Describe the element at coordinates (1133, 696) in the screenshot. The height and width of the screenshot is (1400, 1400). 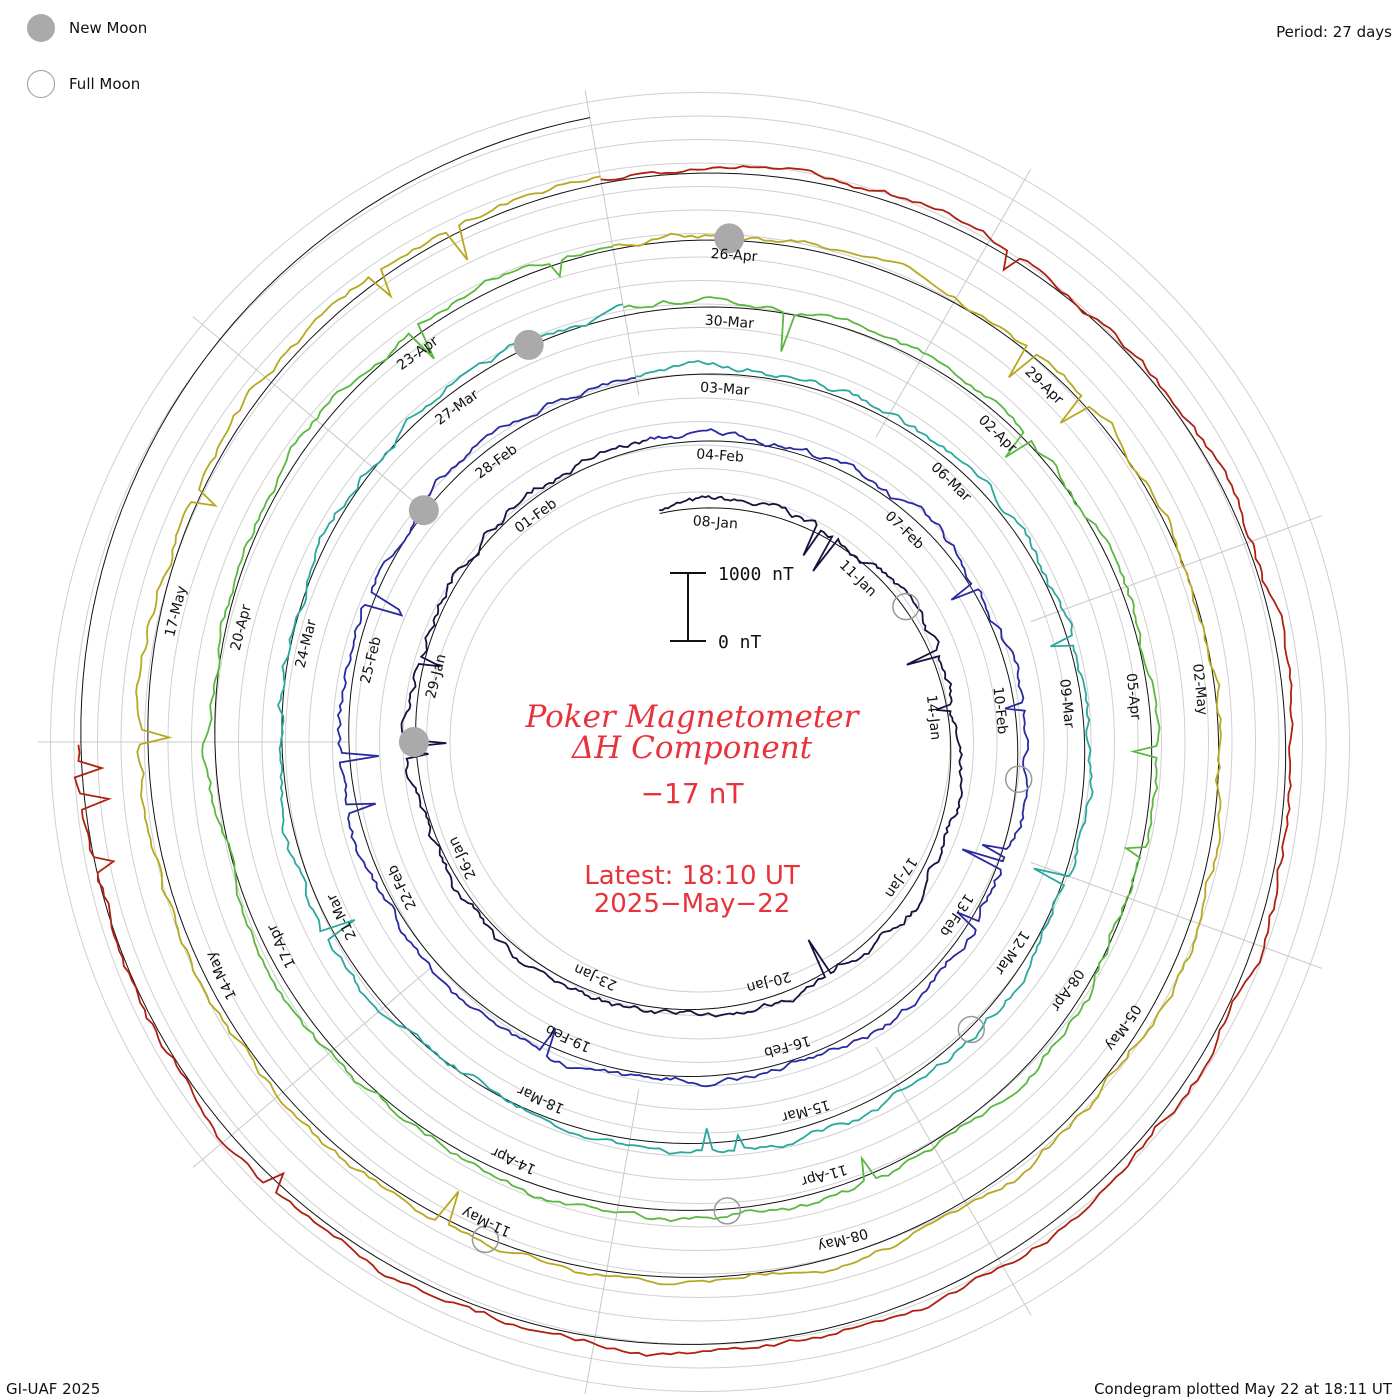
I see `date-label: 05-Apr` at that location.